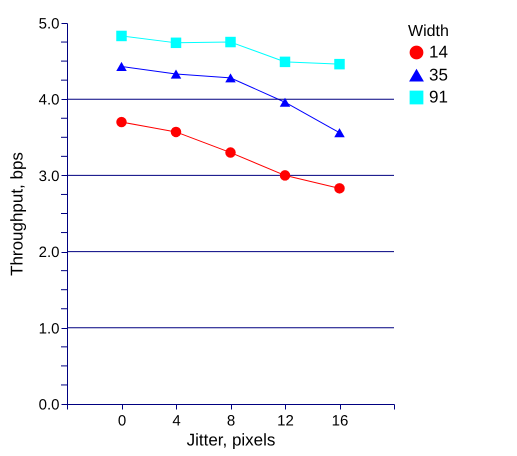 The width and height of the screenshot is (517, 456). I want to click on x-axis-title: Jitter, pixels, so click(231, 440).